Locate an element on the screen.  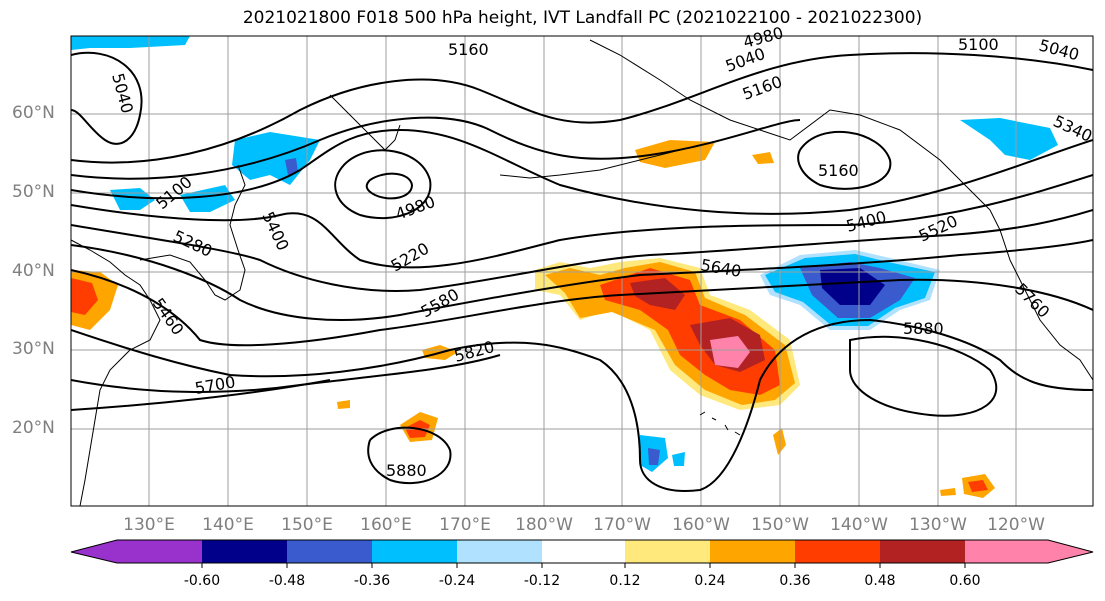
contour-4980-low is located at coordinates (389, 186).